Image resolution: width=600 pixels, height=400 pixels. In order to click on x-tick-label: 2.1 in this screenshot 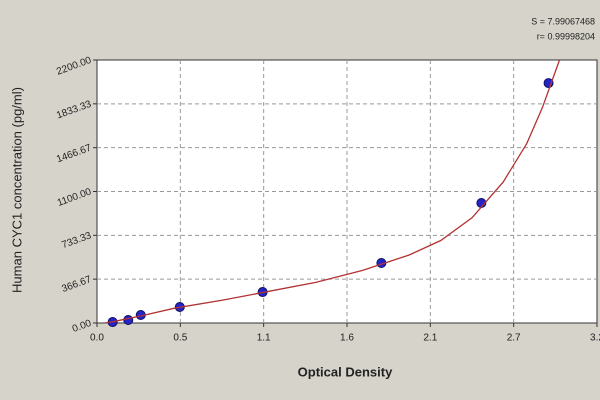, I will do `click(430, 338)`.